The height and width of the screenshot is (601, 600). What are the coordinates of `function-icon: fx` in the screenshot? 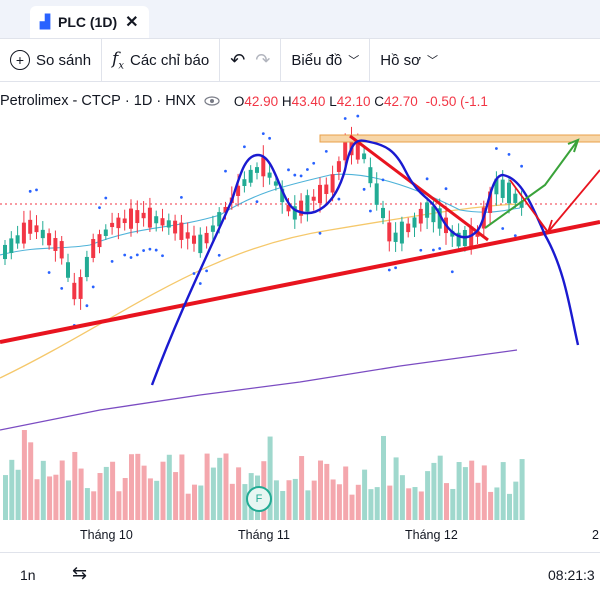 It's located at (118, 60).